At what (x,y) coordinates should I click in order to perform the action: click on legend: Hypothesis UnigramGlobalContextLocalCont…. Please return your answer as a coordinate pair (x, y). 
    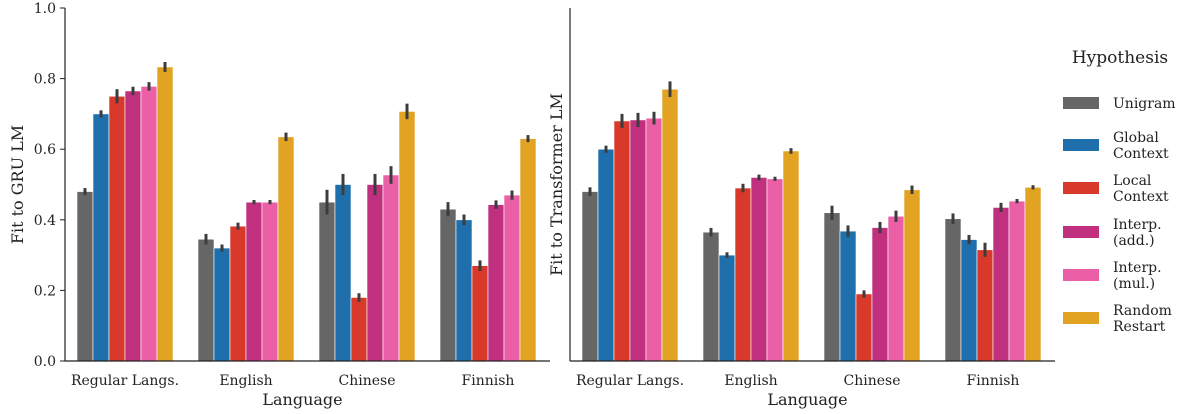
    Looking at the image, I should click on (1119, 191).